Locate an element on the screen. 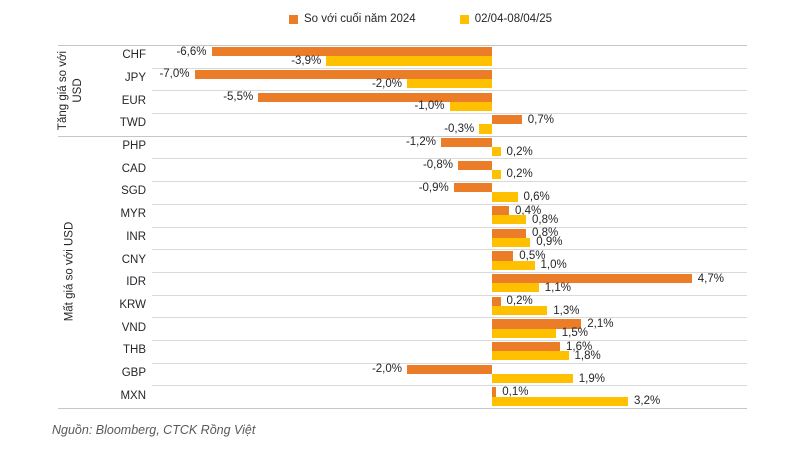 This screenshot has width=797, height=453. bar-value-label: 1,6% is located at coordinates (579, 346).